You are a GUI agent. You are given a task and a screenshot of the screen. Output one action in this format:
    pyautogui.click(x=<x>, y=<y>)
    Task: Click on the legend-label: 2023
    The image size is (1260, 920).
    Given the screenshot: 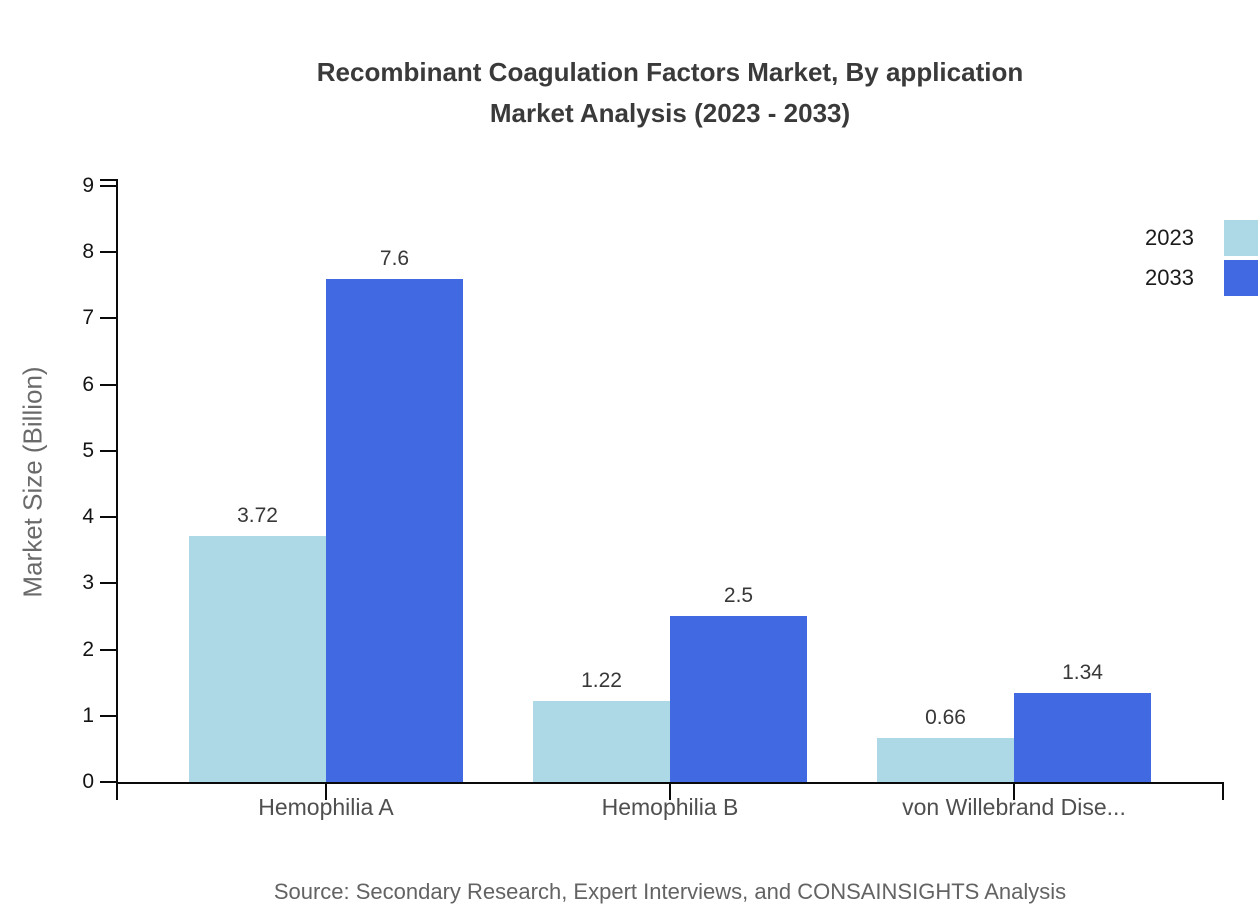 What is the action you would take?
    pyautogui.click(x=1169, y=237)
    